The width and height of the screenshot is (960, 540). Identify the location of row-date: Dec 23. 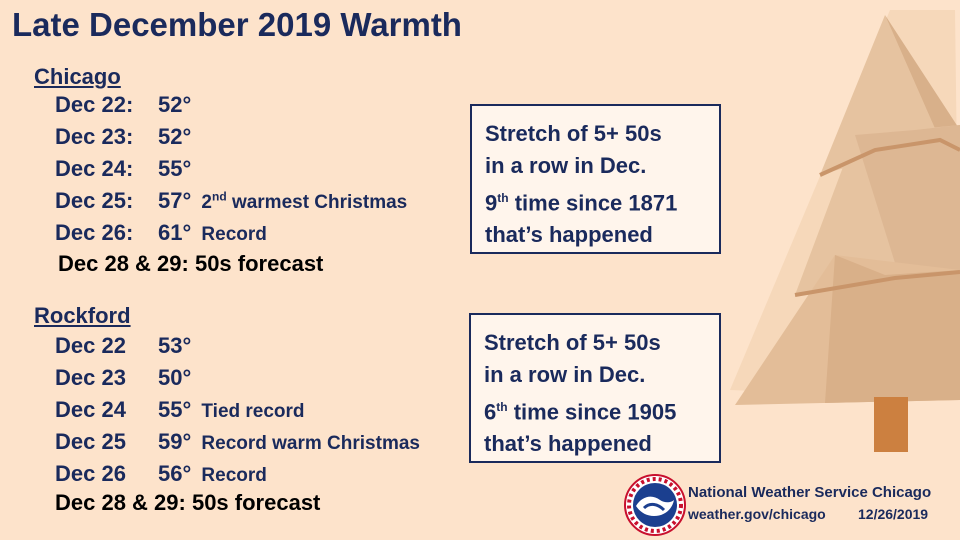
(106, 378).